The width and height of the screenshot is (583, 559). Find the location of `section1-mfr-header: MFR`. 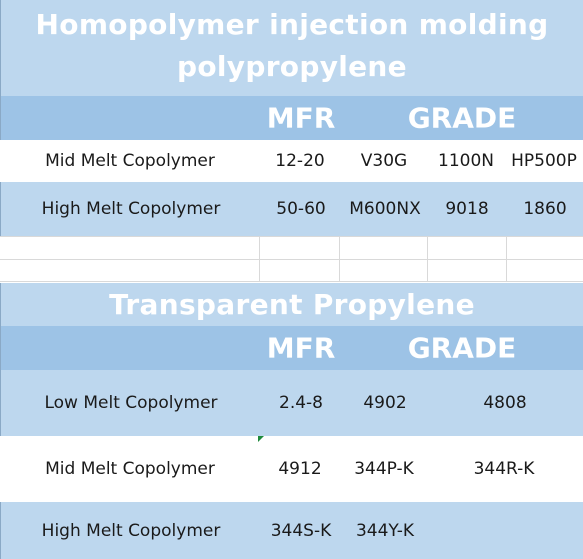

section1-mfr-header: MFR is located at coordinates (301, 118).